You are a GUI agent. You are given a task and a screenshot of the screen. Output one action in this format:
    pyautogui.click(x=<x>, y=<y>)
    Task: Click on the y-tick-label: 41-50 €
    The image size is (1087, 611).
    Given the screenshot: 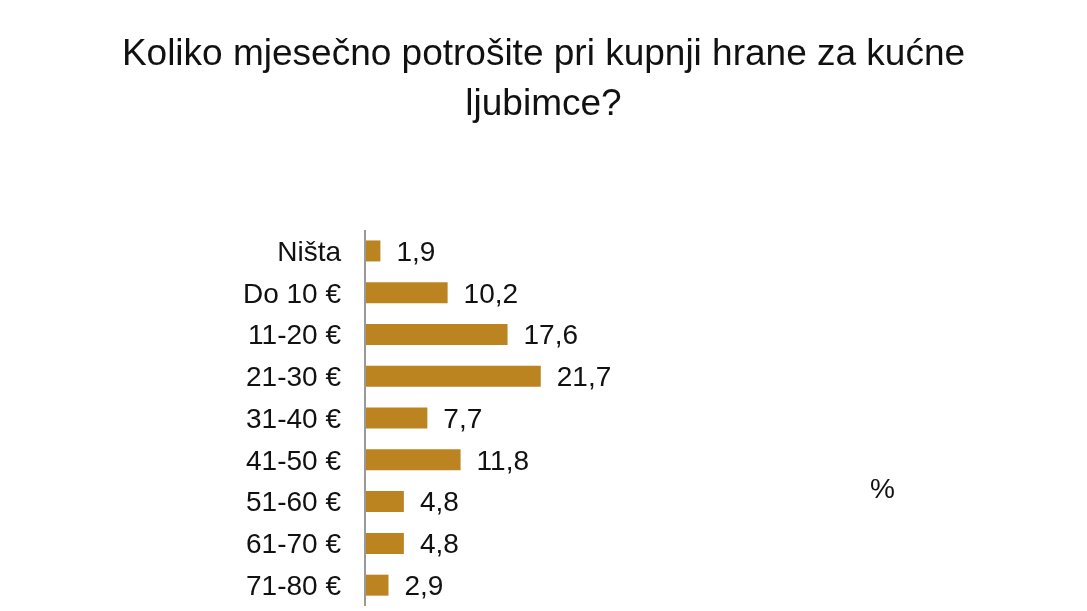 What is the action you would take?
    pyautogui.click(x=294, y=460)
    